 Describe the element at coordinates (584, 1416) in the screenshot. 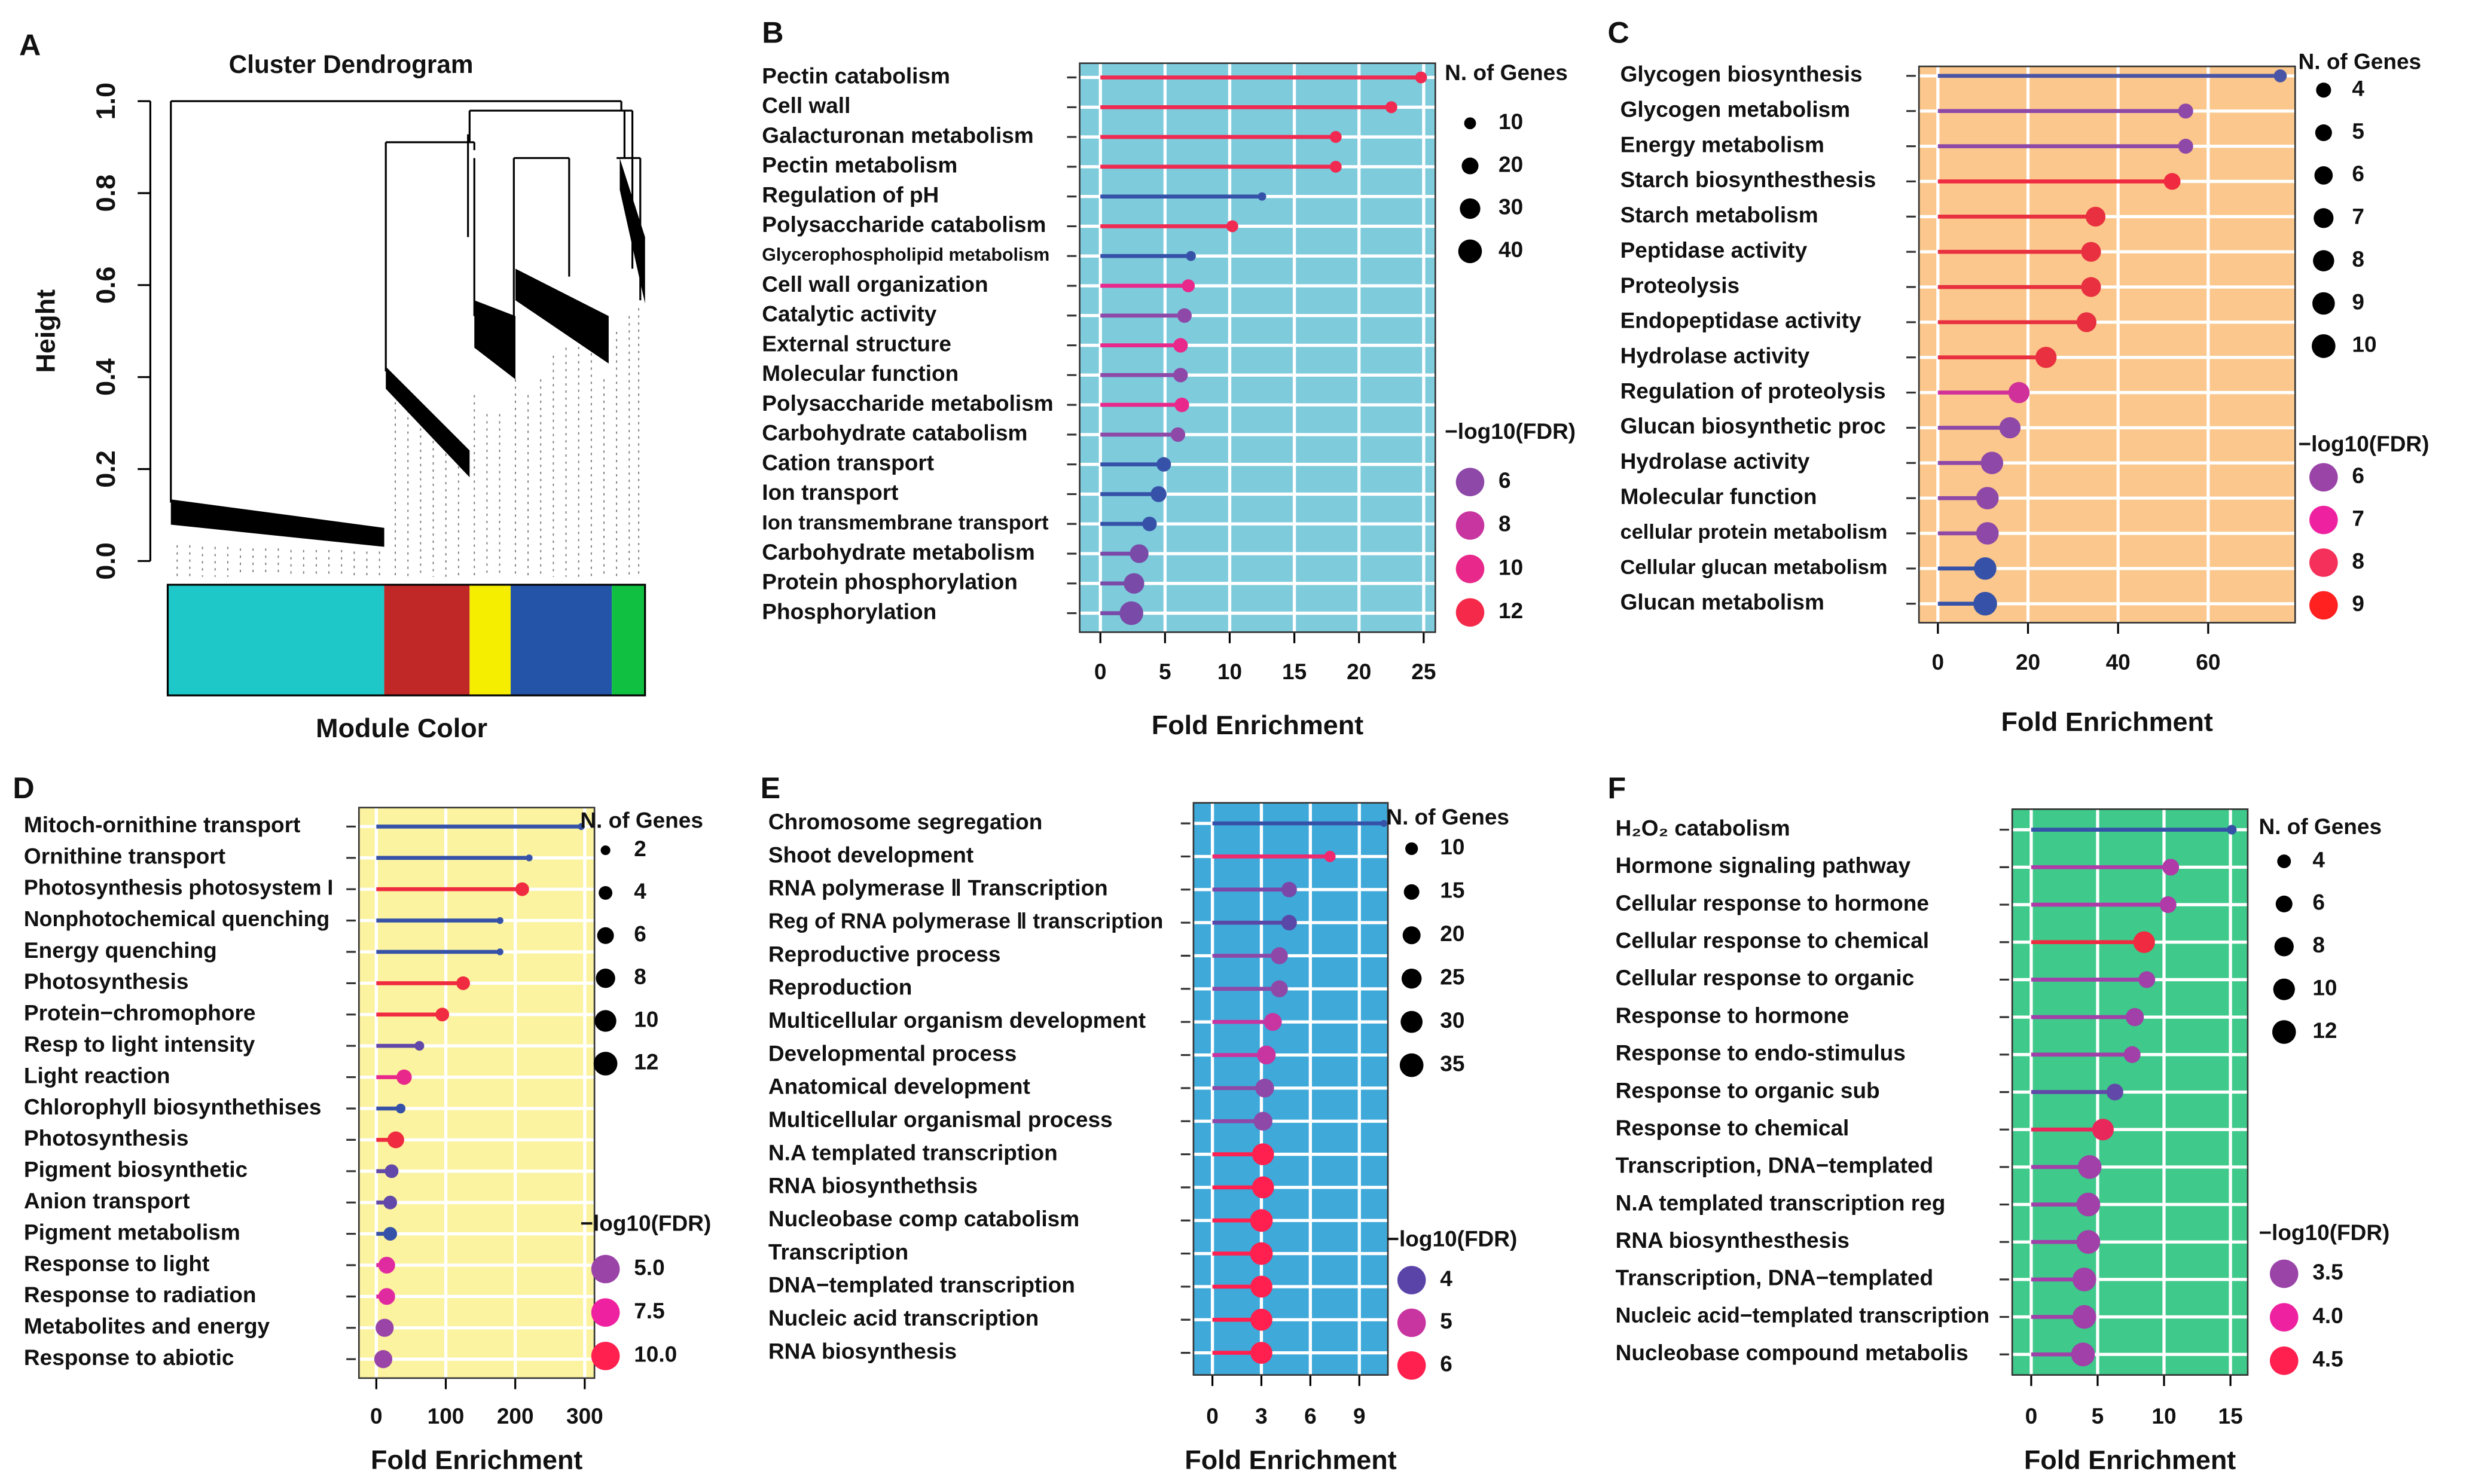

I see `x-tick-label: 300` at that location.